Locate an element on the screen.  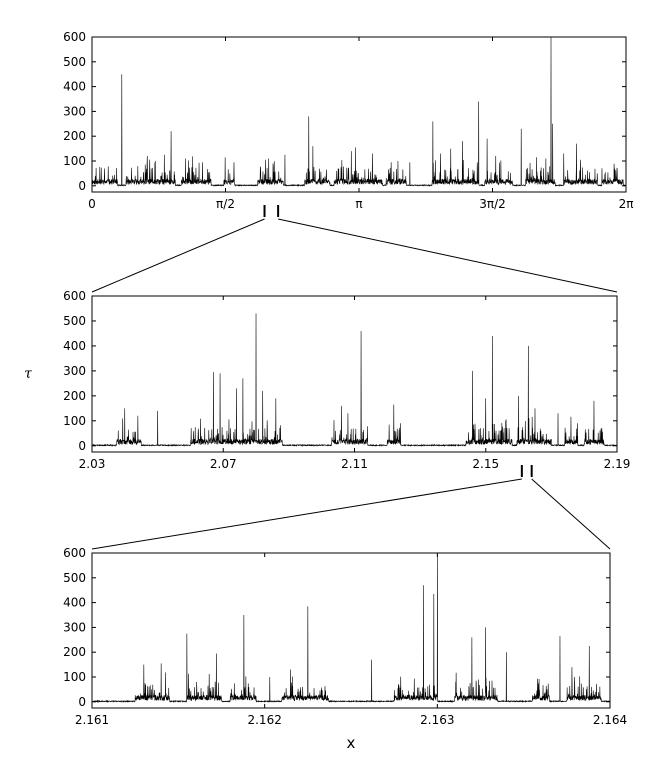
middle-zoom-connector-right is located at coordinates (571, 514).